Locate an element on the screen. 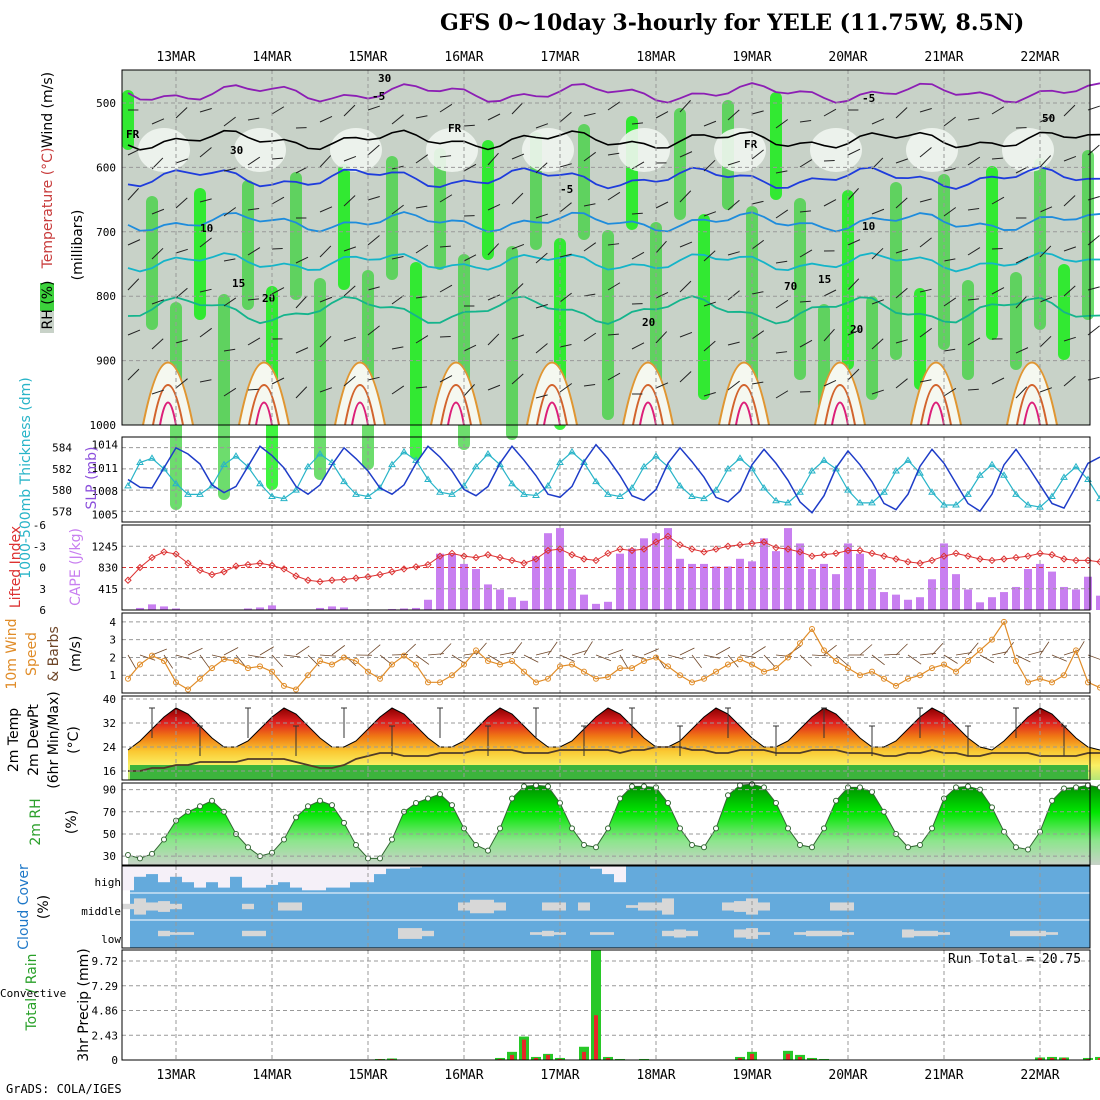 The height and width of the screenshot is (1100, 1100). contour-label: 20 is located at coordinates (268, 298).